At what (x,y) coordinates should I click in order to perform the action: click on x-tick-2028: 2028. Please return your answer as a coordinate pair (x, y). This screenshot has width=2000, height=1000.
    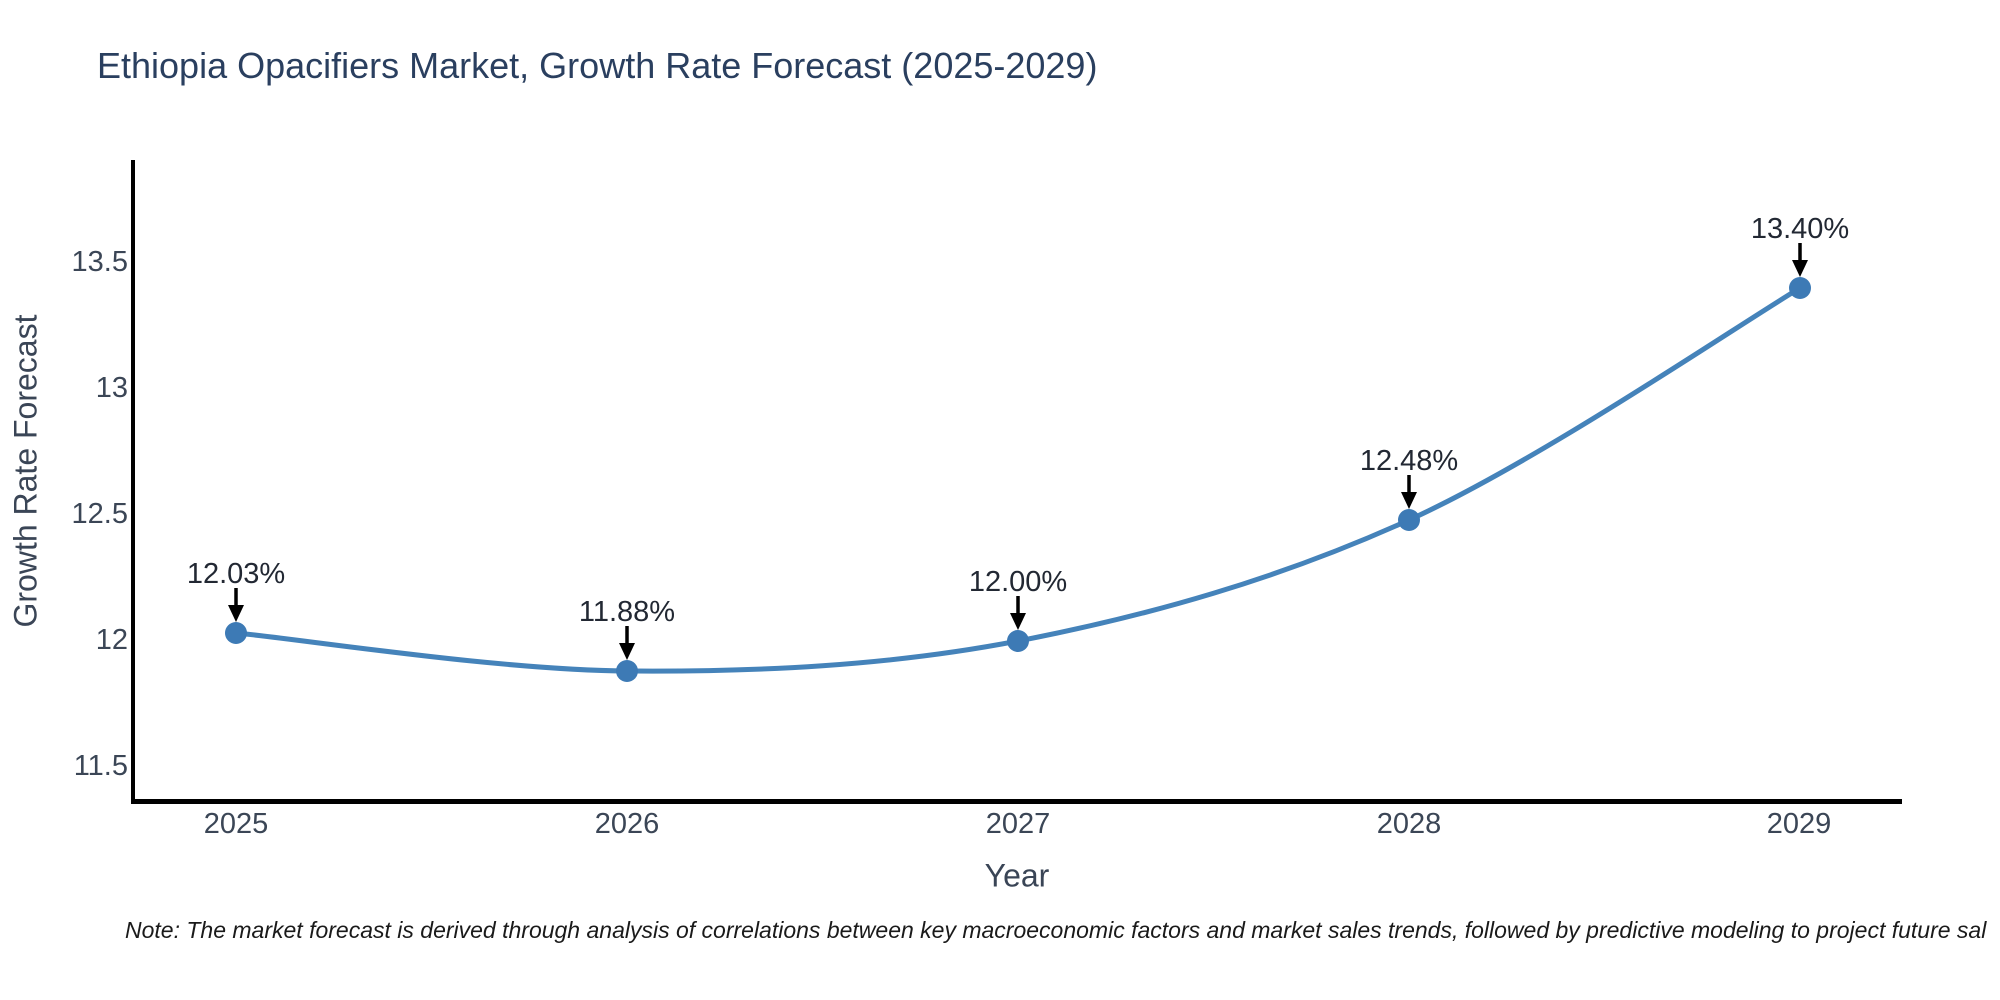
    Looking at the image, I should click on (1409, 824).